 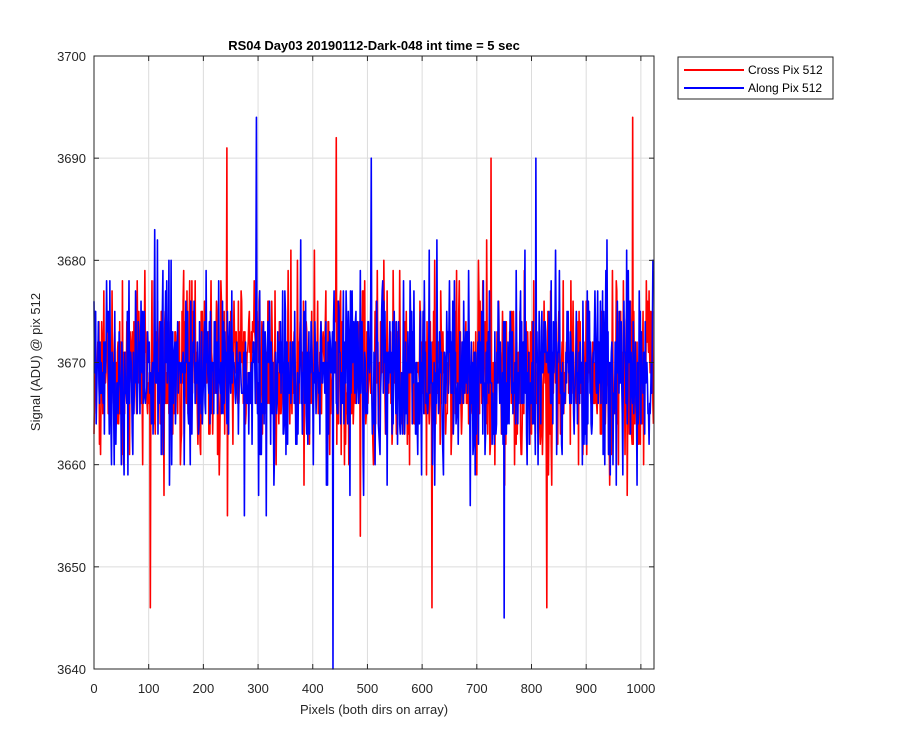 What do you see at coordinates (422, 688) in the screenshot?
I see `x-tick-label: 600` at bounding box center [422, 688].